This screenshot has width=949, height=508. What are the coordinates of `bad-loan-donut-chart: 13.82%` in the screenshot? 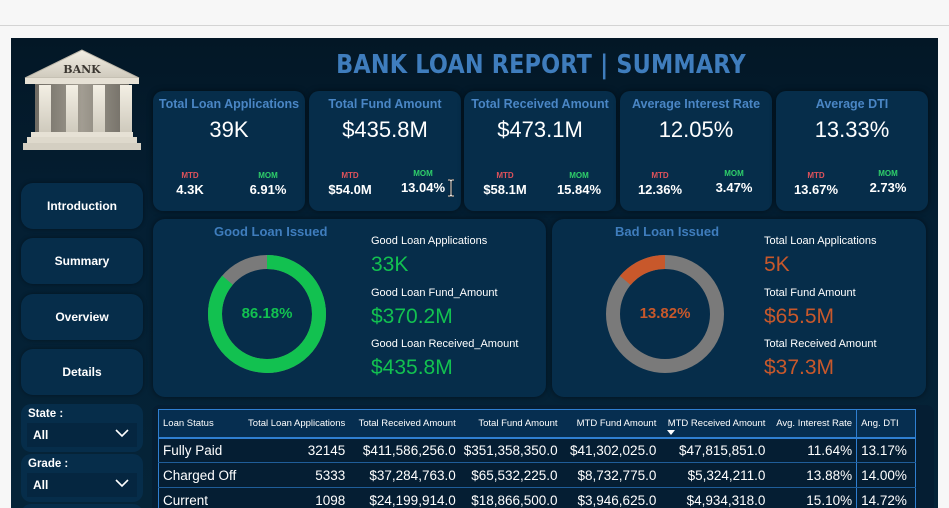 It's located at (665, 314).